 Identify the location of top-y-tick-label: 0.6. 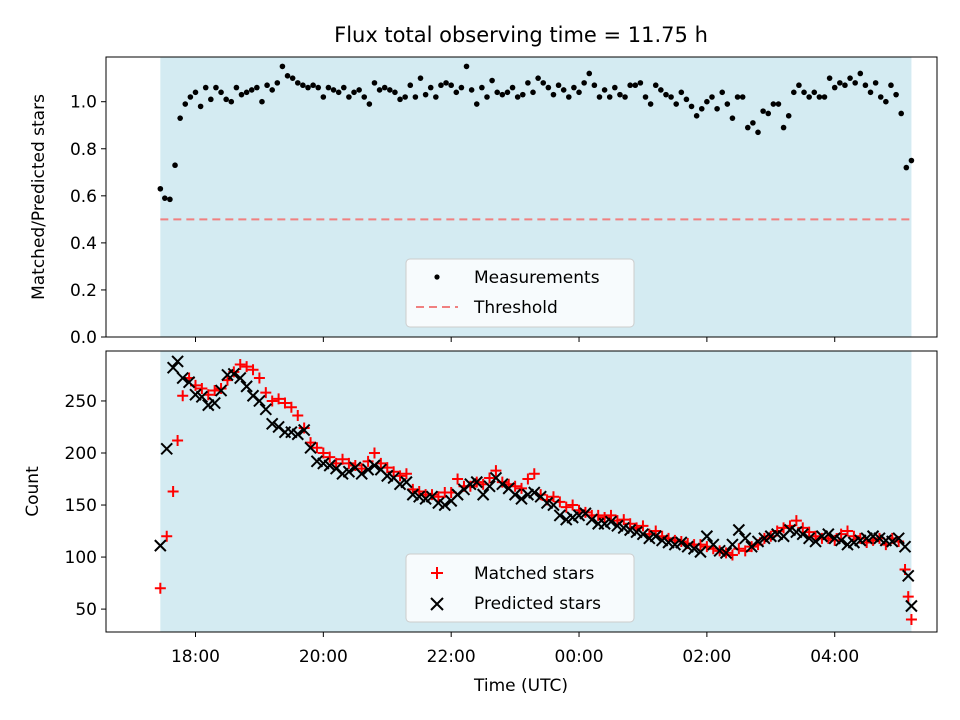
(83, 197).